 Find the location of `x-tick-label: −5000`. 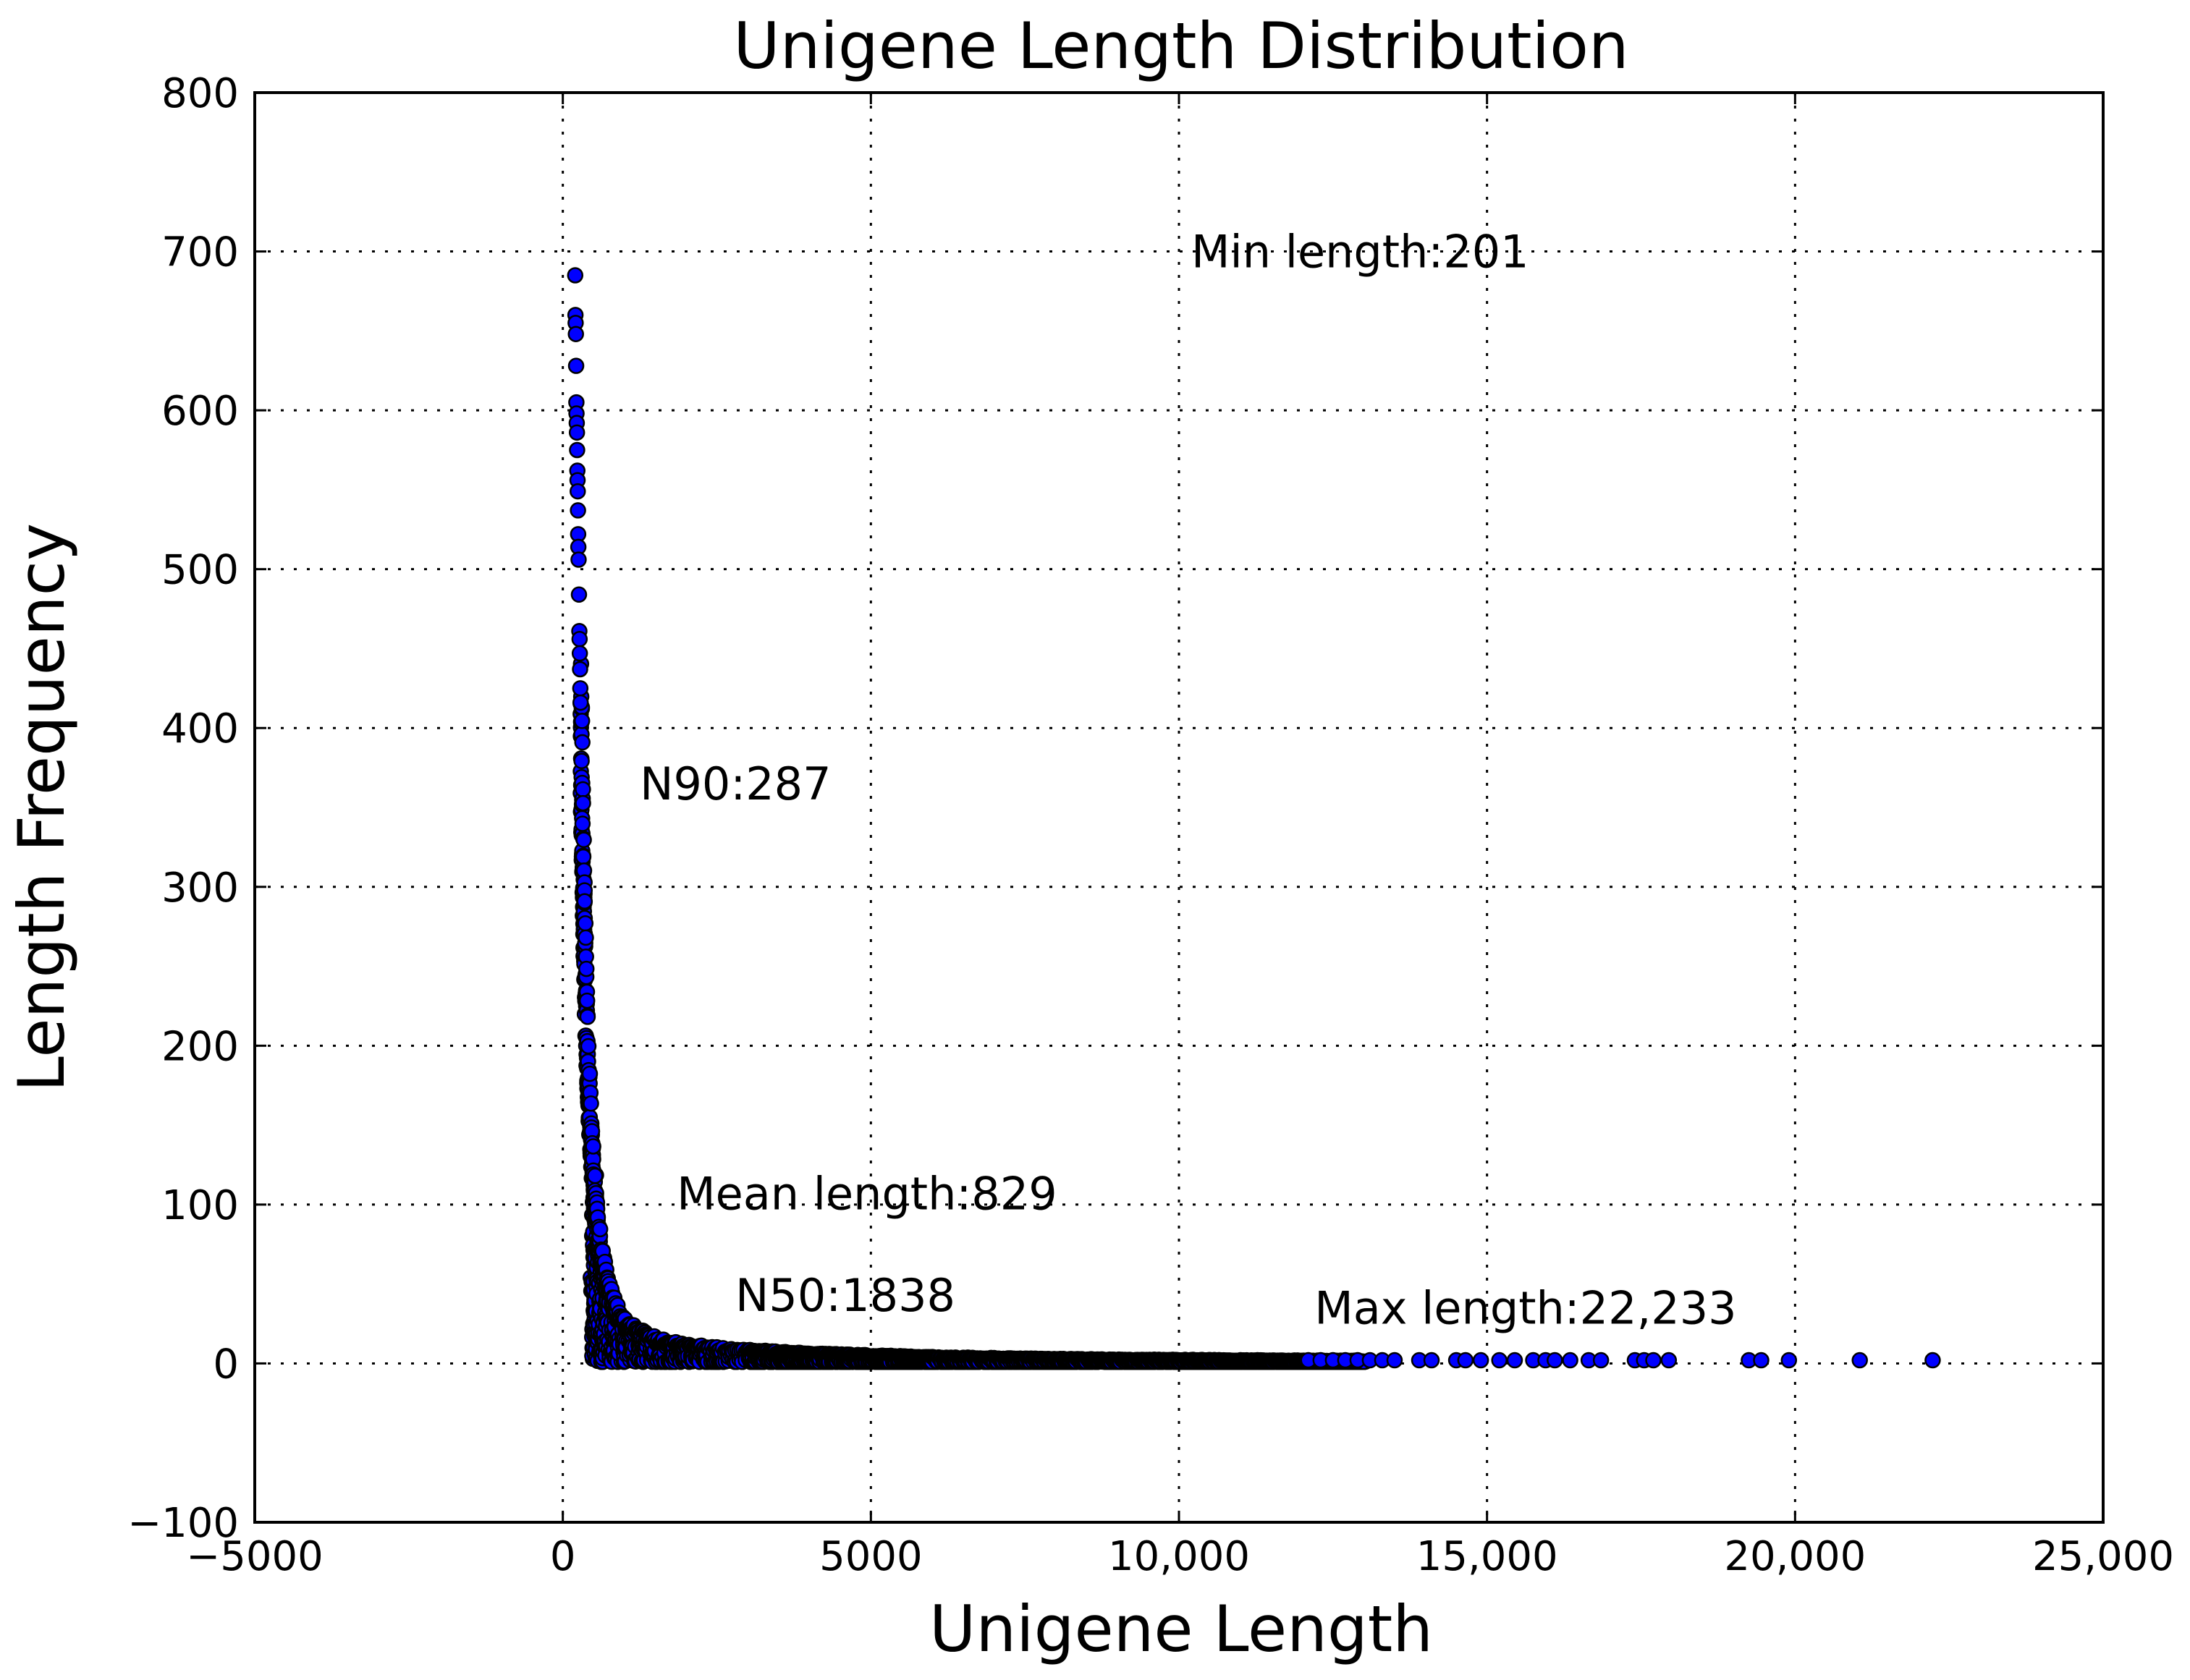

x-tick-label: −5000 is located at coordinates (254, 1557).